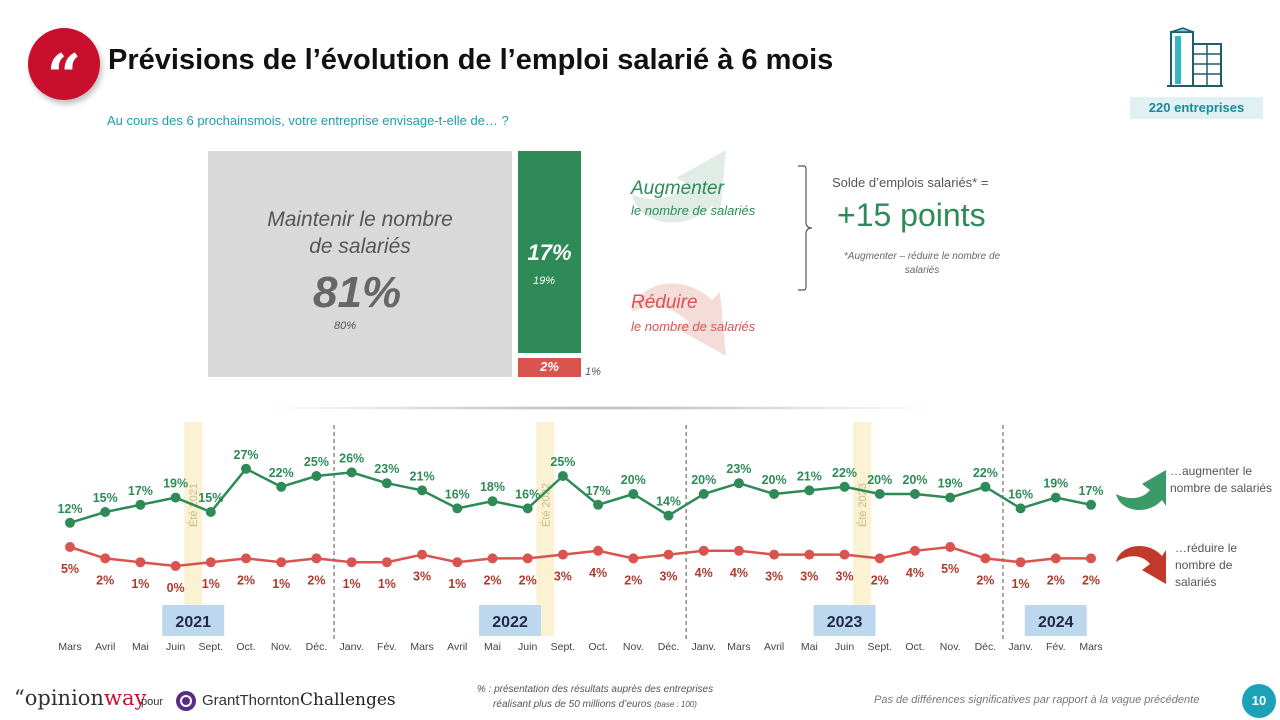 The image size is (1280, 720). I want to click on increase-title: Augmenter, so click(677, 188).